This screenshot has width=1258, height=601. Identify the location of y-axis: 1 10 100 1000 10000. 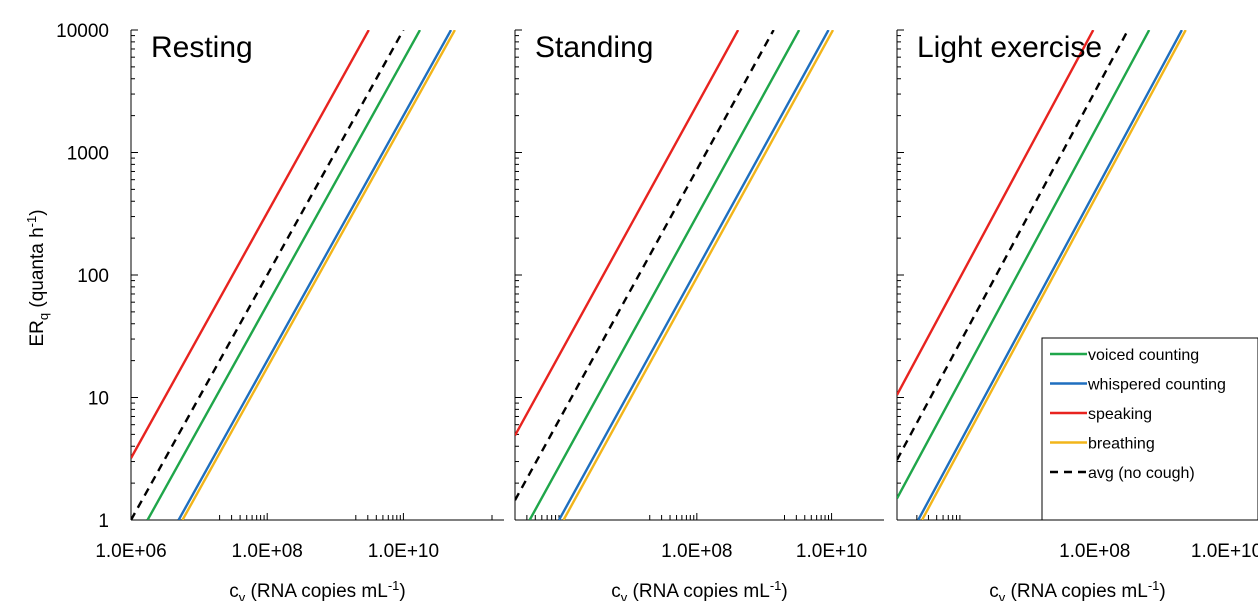
(82, 276).